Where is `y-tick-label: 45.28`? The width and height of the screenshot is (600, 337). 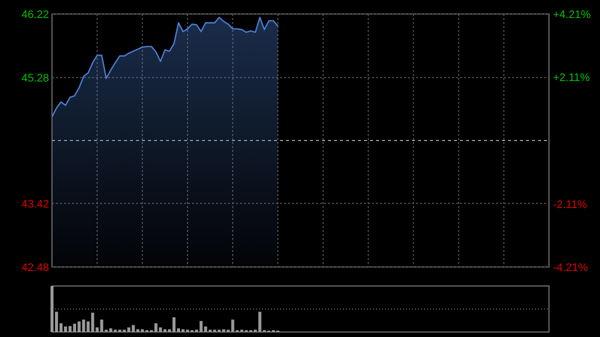
y-tick-label: 45.28 is located at coordinates (35, 78).